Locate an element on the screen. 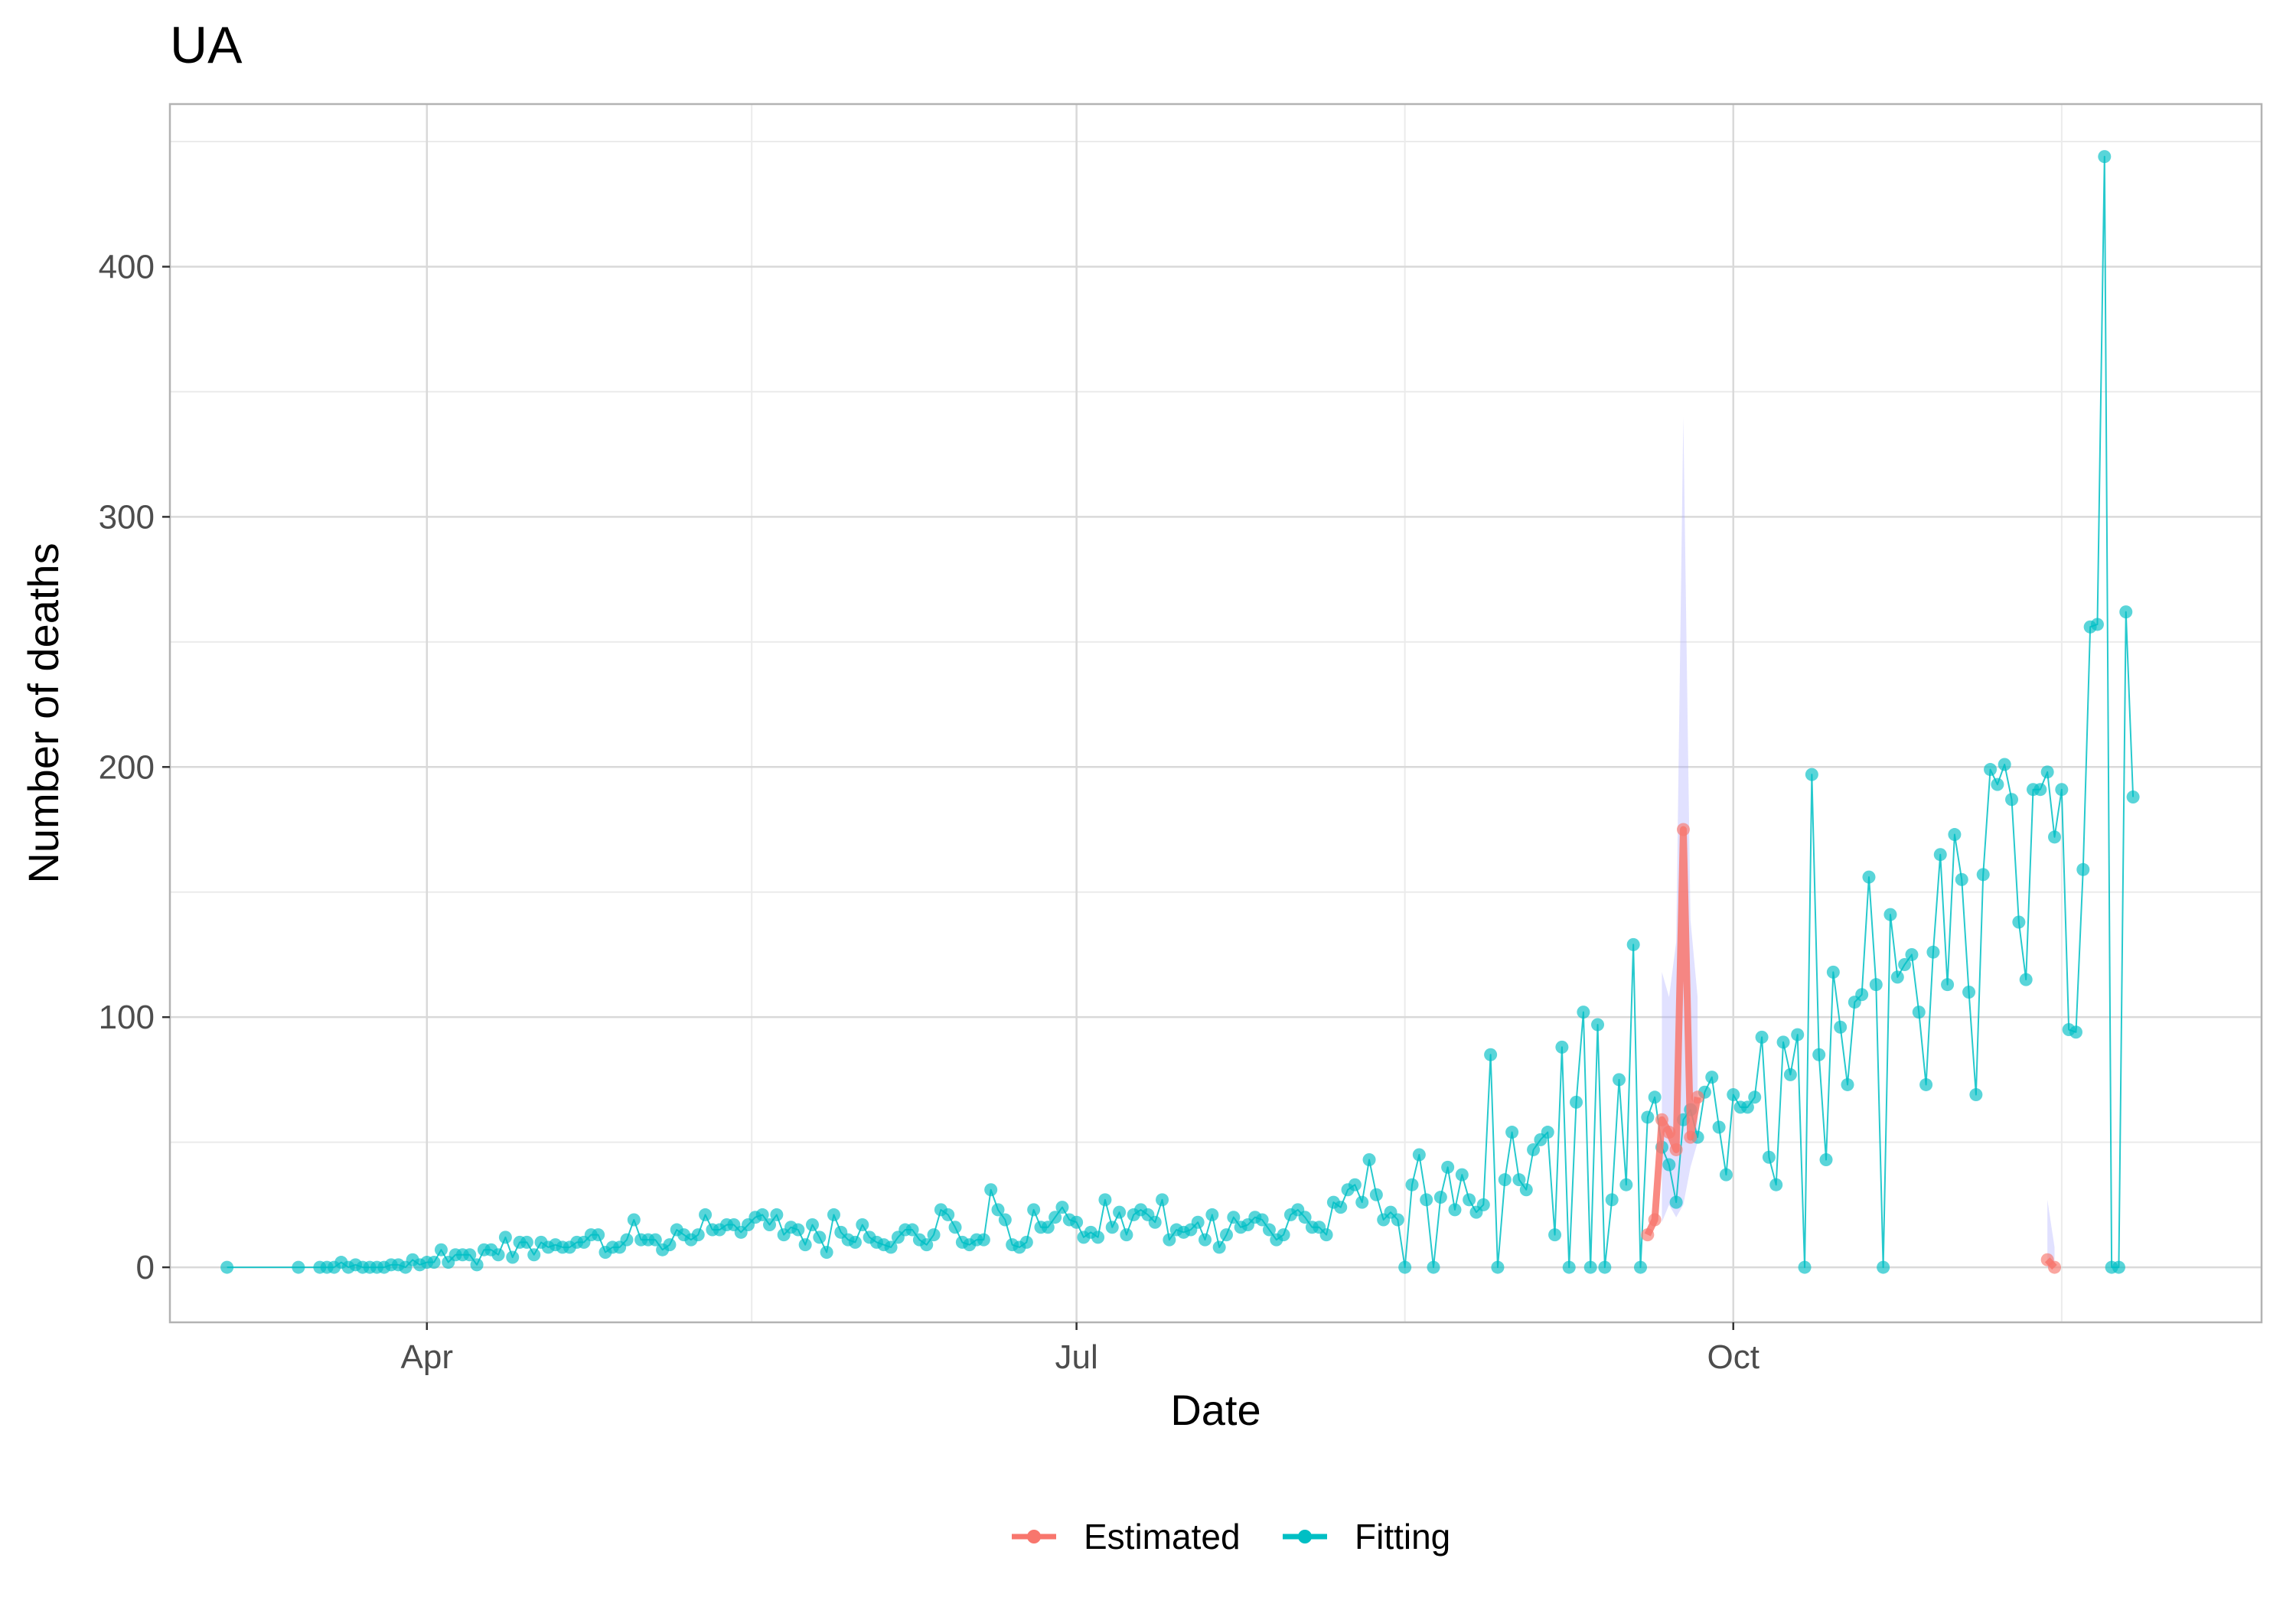 This screenshot has height=1607, width=2296. y-tick-label: 200 is located at coordinates (127, 767).